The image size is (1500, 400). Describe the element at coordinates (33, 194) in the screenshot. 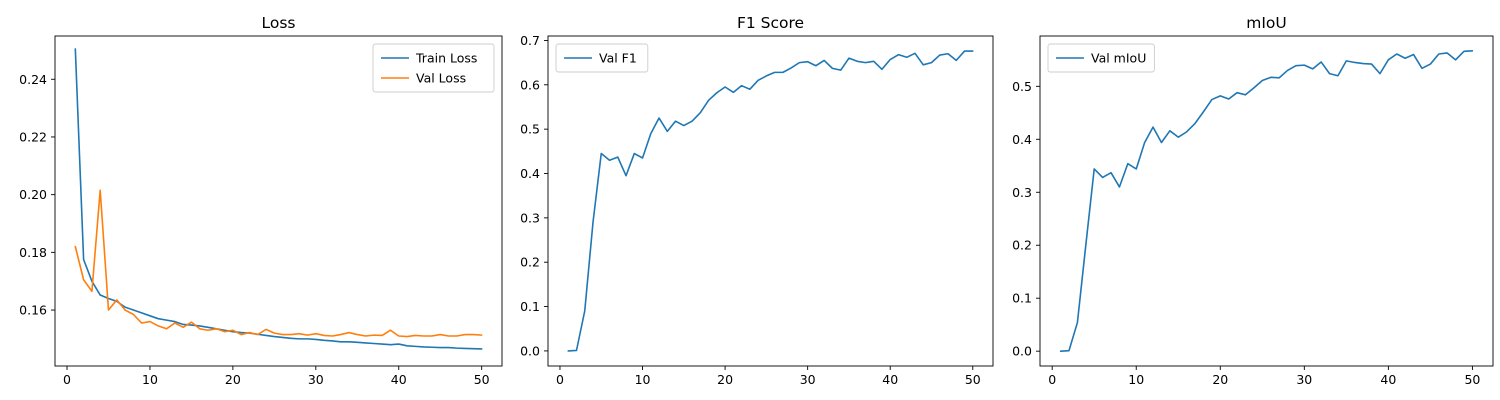

I see `loss-y-tick-label: 0.20` at that location.